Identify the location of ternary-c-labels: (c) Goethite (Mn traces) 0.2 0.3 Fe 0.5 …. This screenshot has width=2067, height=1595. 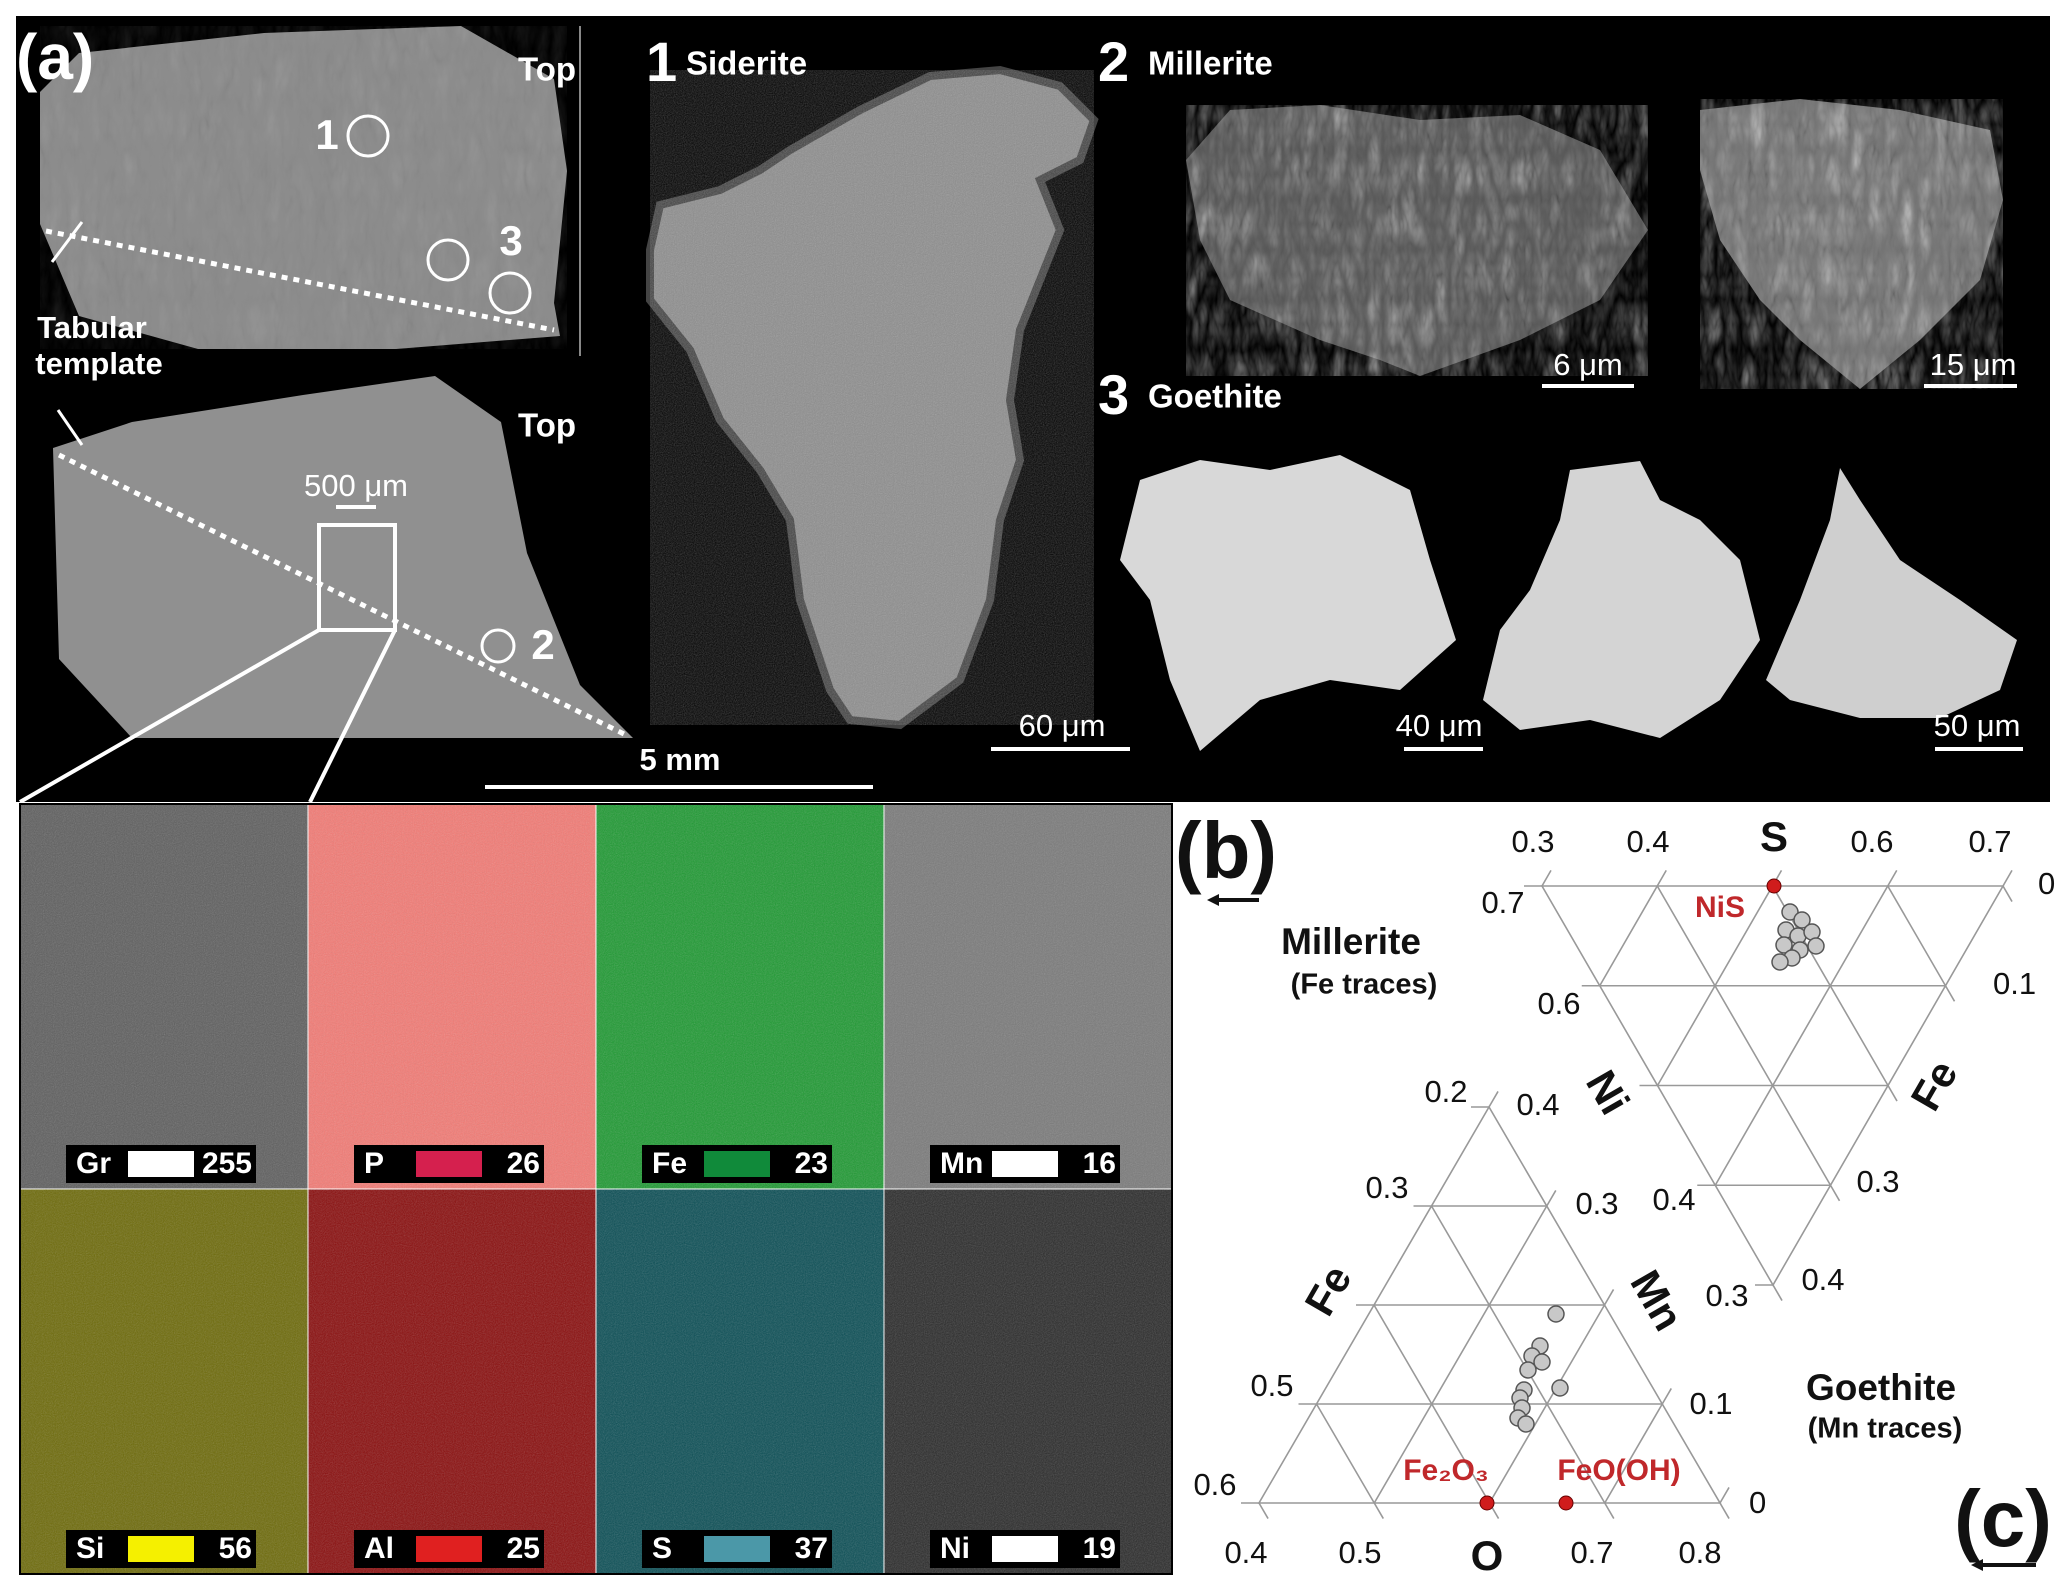
(1622, 1326).